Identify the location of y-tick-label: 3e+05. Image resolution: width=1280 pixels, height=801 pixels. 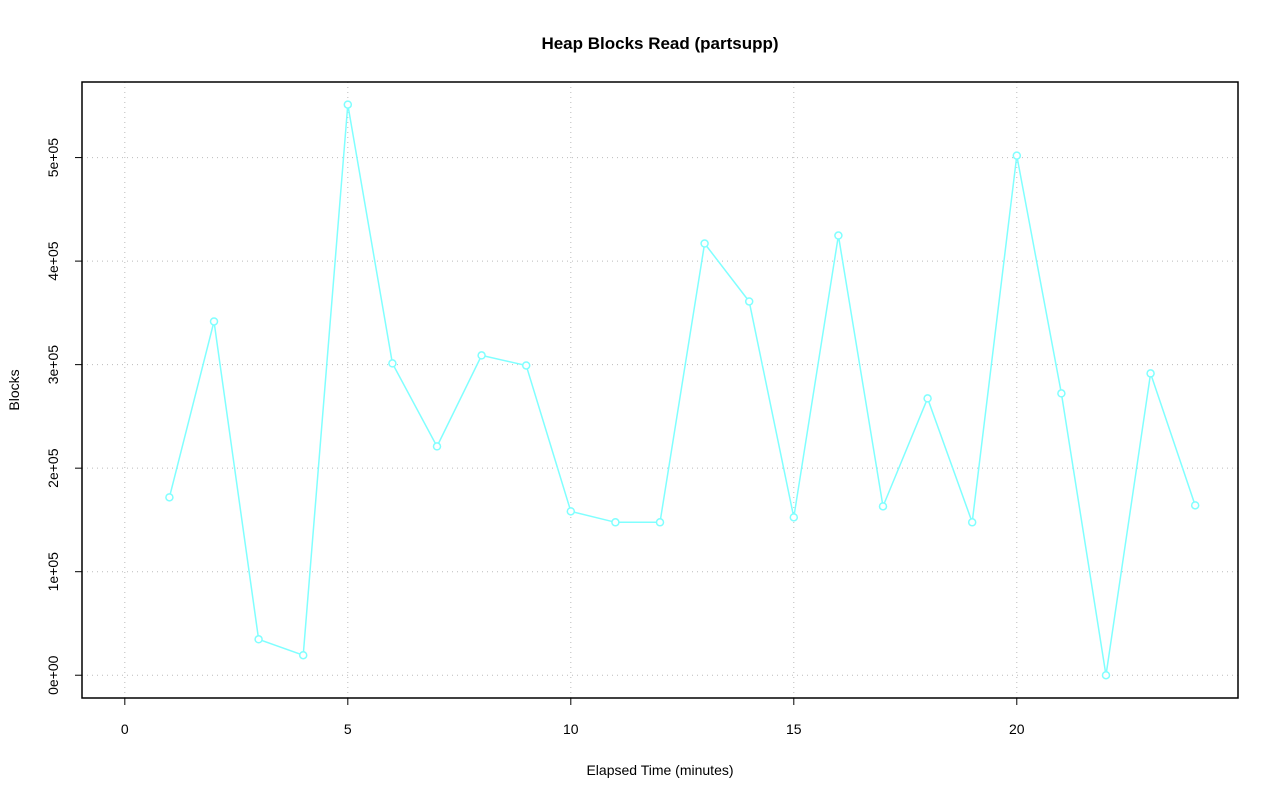
(53, 365).